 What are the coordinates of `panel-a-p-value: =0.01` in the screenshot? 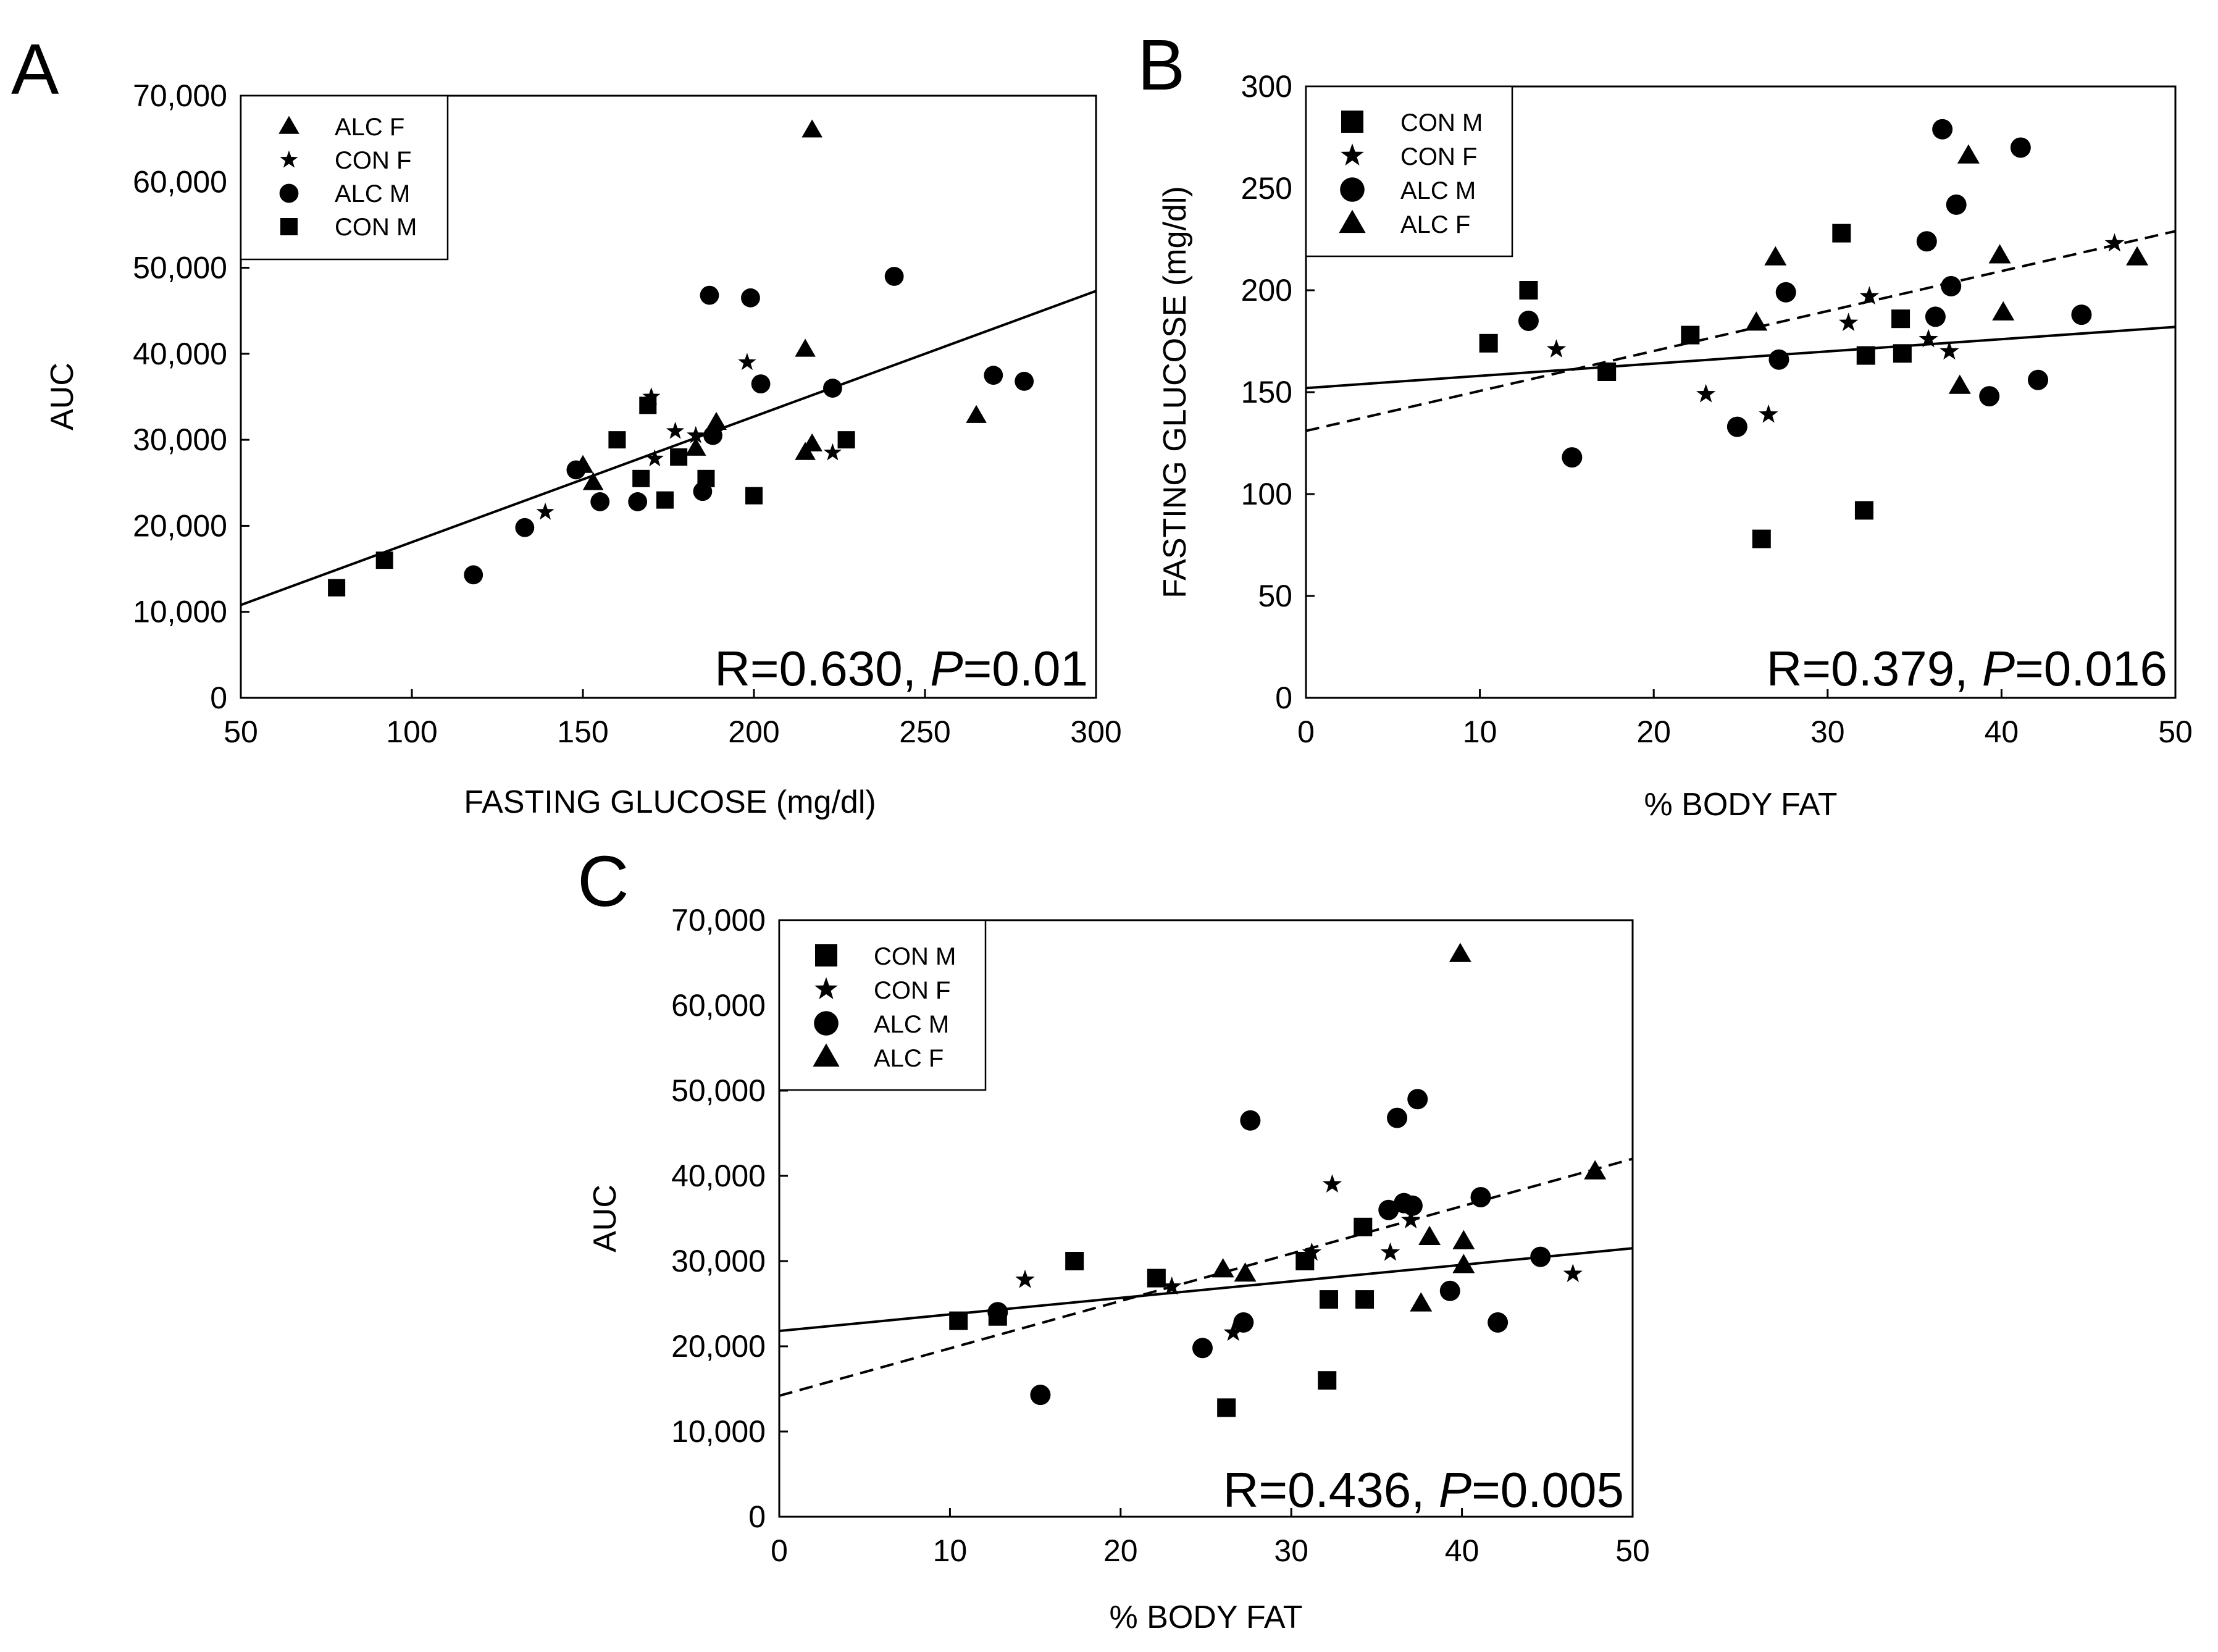 It's located at (1025, 668).